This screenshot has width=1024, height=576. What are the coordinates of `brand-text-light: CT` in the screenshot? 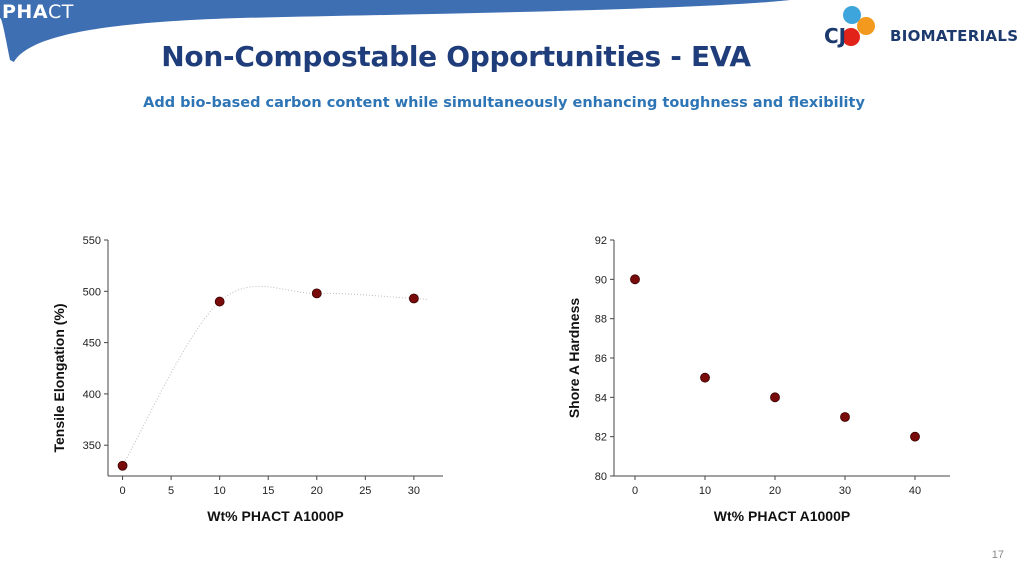 It's located at (61, 12).